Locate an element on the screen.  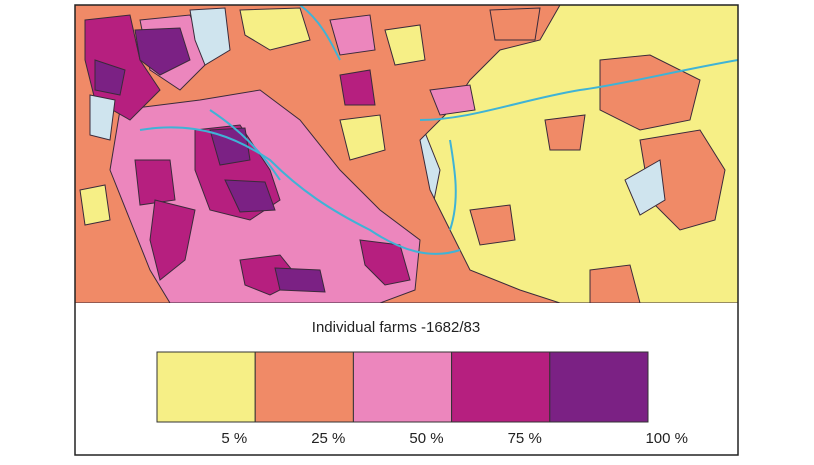
legend-title: Individual farms -1682/83 is located at coordinates (396, 327).